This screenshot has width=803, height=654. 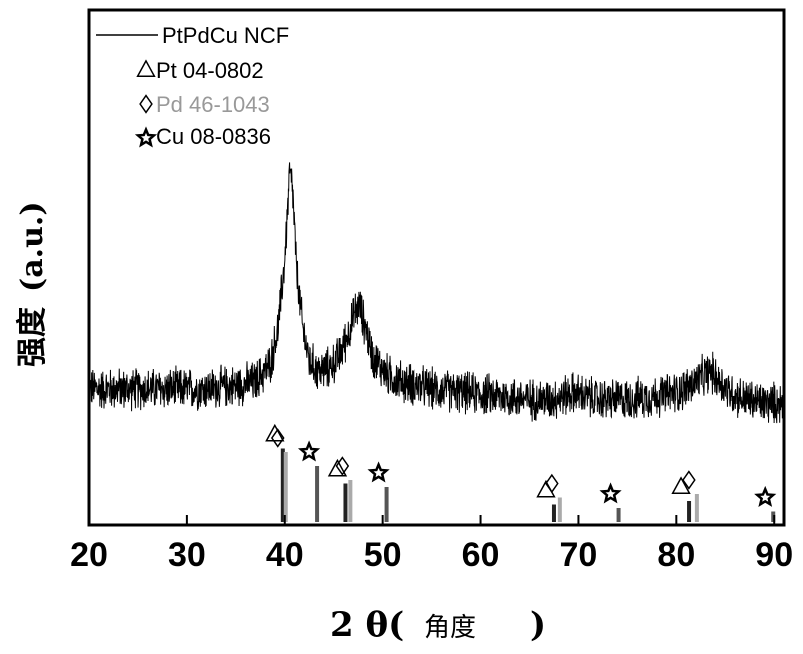 I want to click on x-tick-label: 90, so click(x=774, y=555).